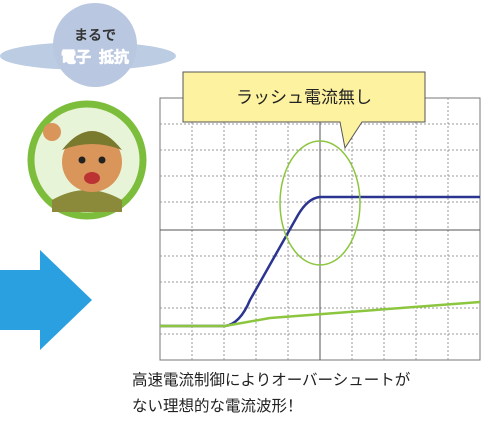  Describe the element at coordinates (304, 98) in the screenshot. I see `callout-text: ラッシュ電流無し` at that location.